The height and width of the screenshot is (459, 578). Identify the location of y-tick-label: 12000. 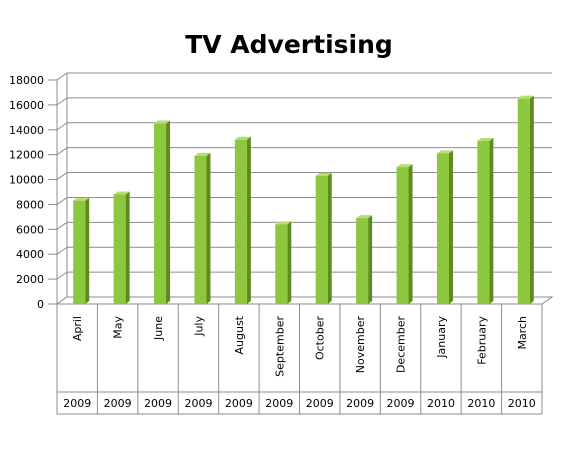
(26, 155).